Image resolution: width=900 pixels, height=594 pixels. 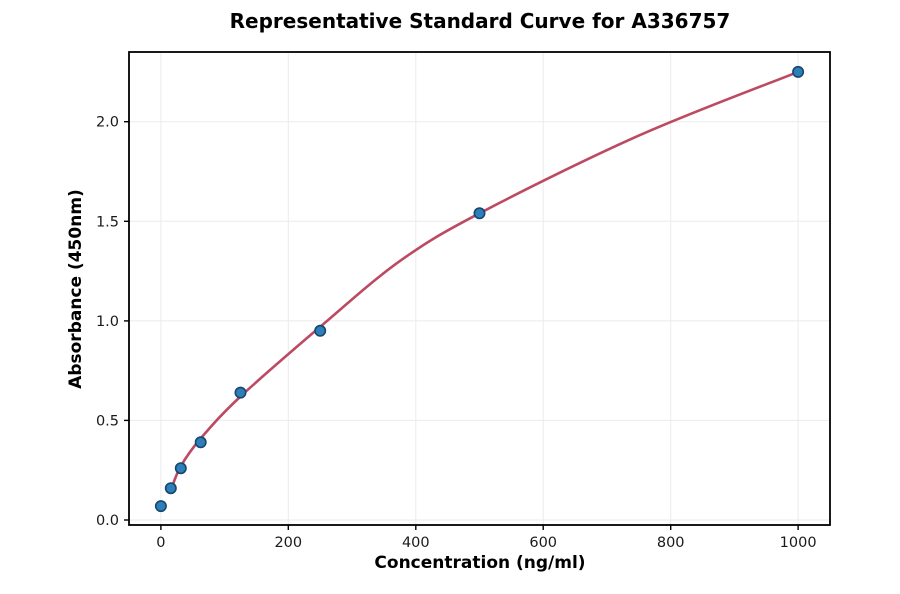 I want to click on y-tick-label: 0.0, so click(x=107, y=521).